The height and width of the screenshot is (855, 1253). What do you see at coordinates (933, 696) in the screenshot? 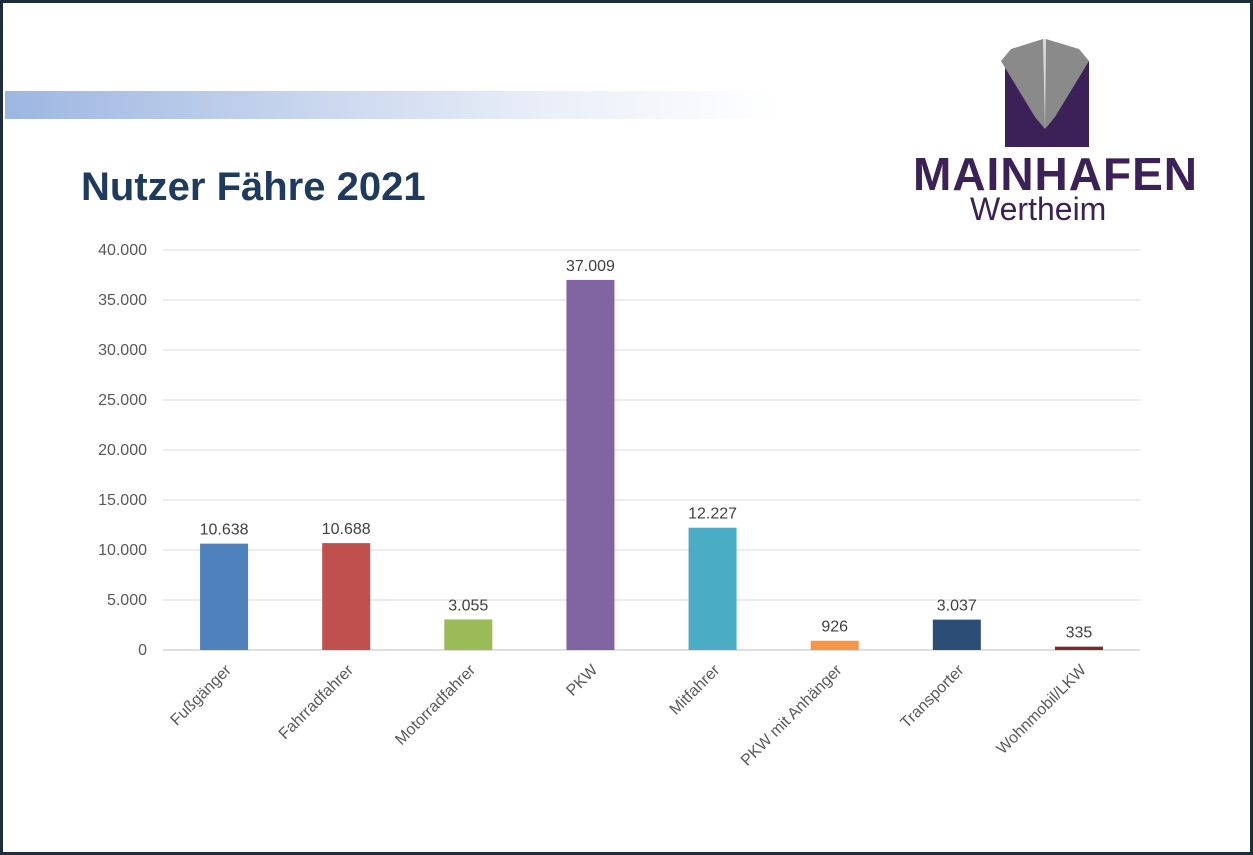
I see `category-label: Transporter` at bounding box center [933, 696].